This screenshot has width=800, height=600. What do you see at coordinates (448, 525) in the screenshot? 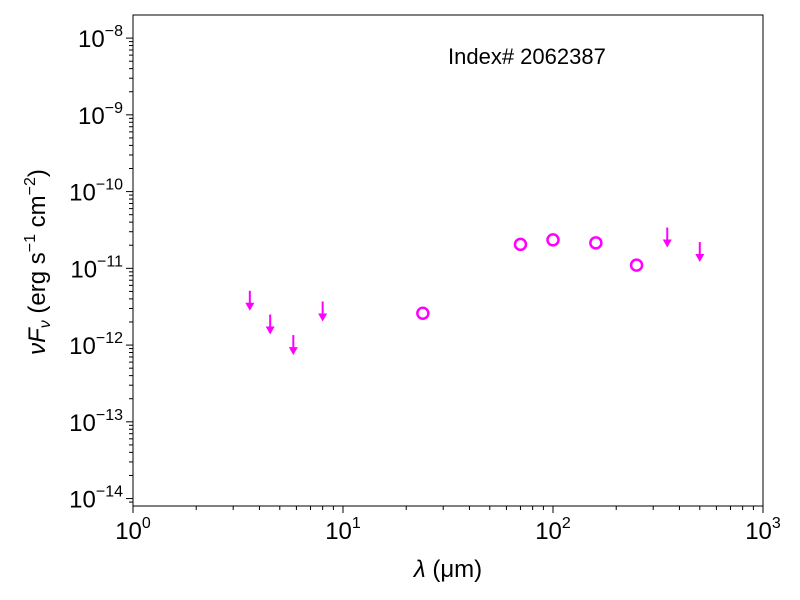
I see `x-axis-ticks: 10⁰ 10¹ 10² 10³` at bounding box center [448, 525].